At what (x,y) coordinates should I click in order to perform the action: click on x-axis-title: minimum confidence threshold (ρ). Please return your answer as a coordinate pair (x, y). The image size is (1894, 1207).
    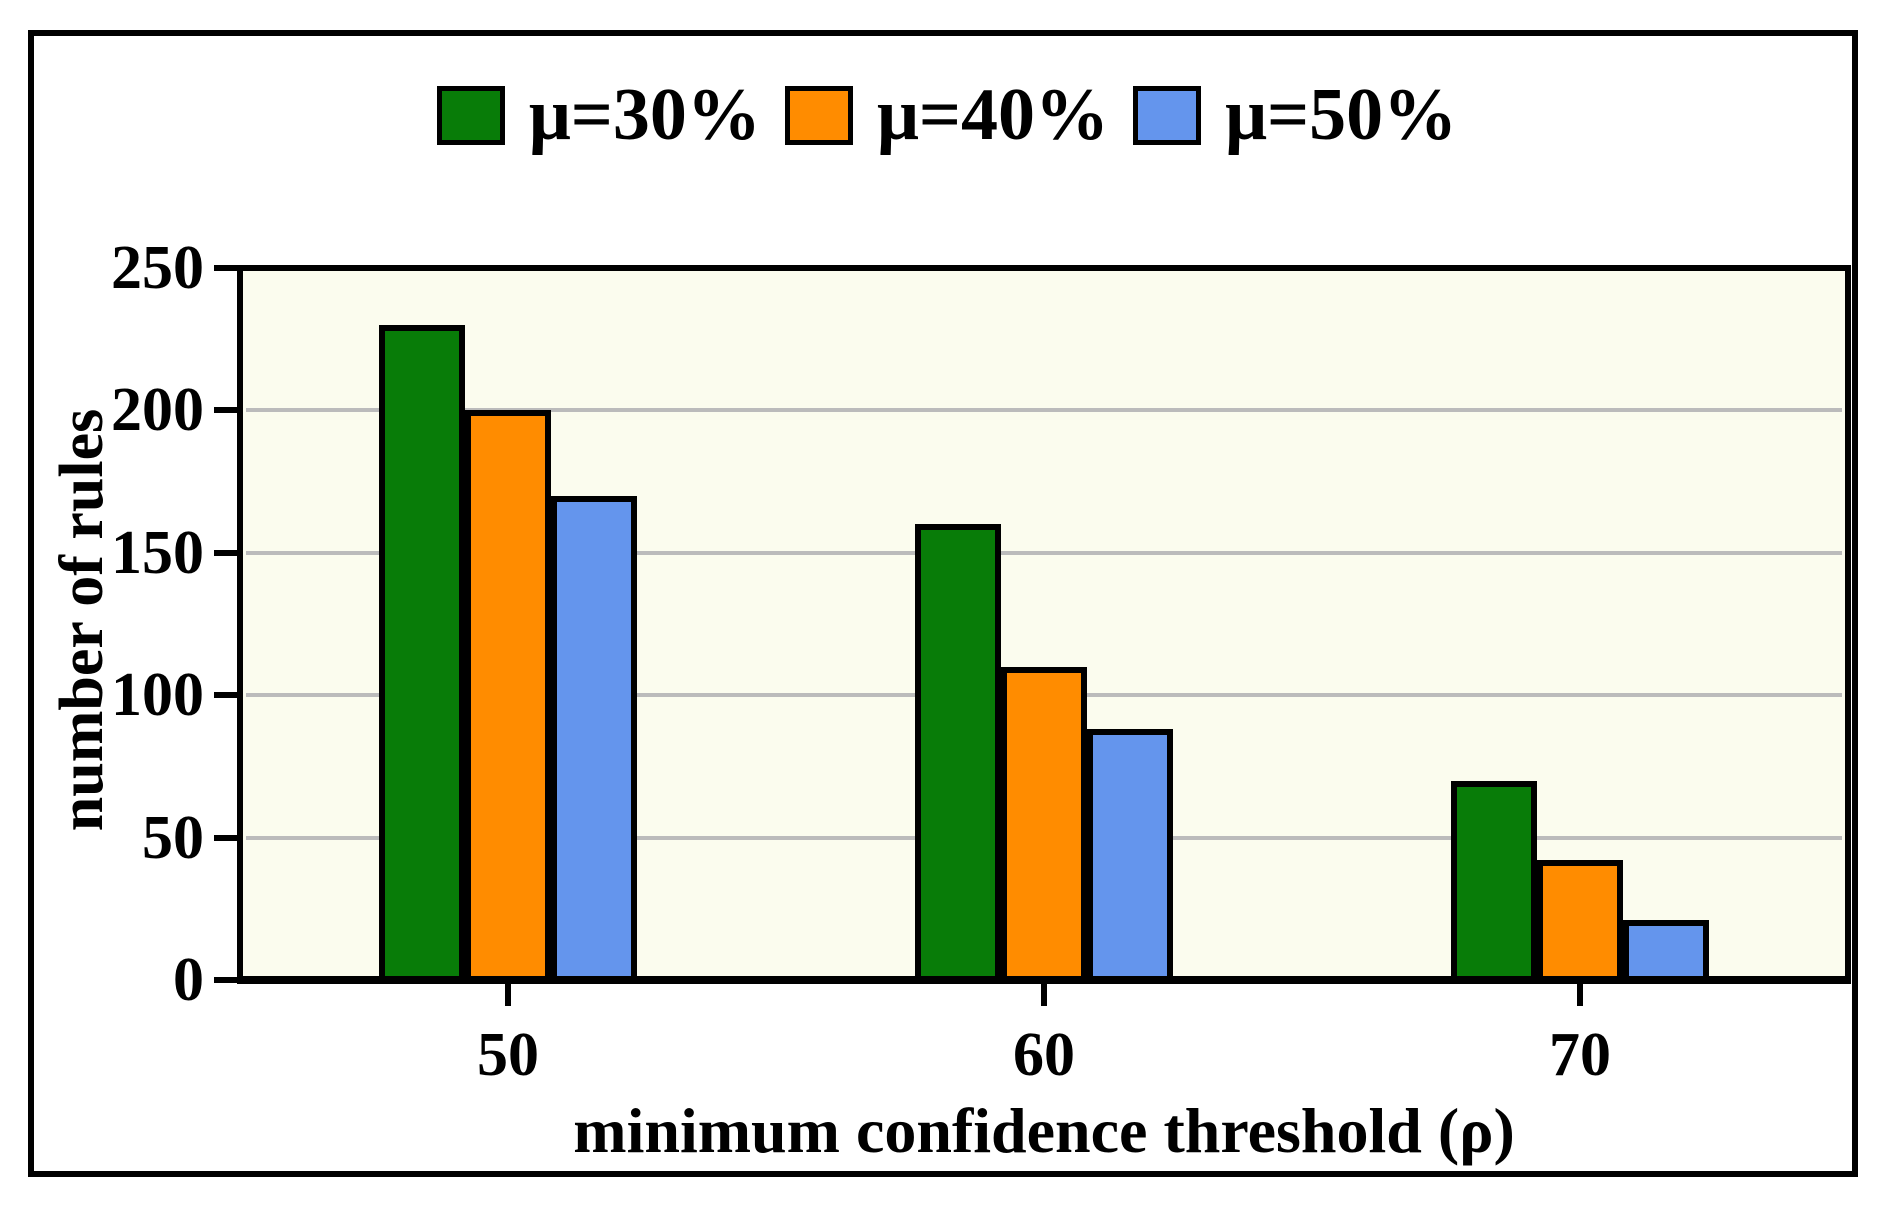
    Looking at the image, I should click on (1044, 1130).